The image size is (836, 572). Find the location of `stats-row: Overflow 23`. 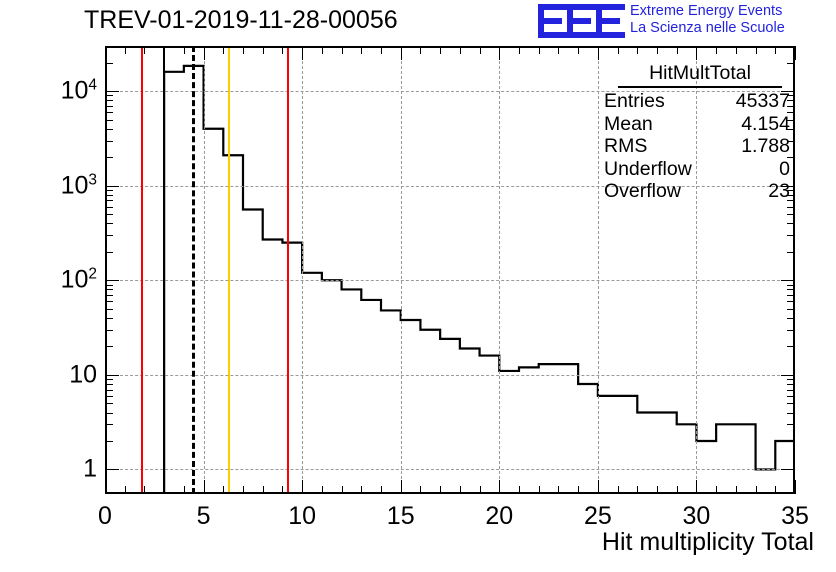

stats-row: Overflow 23 is located at coordinates (696, 191).